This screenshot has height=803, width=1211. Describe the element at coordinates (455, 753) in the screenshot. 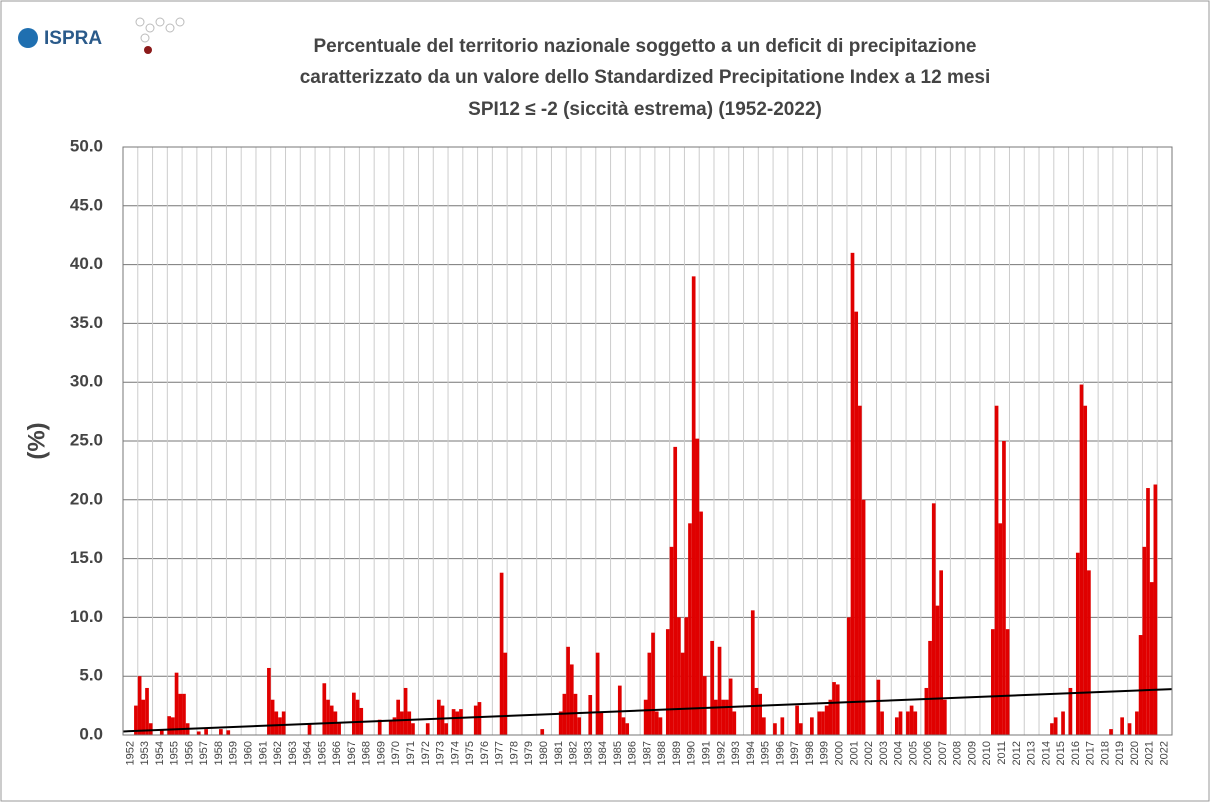

I see `x-tick-label: 1974` at that location.